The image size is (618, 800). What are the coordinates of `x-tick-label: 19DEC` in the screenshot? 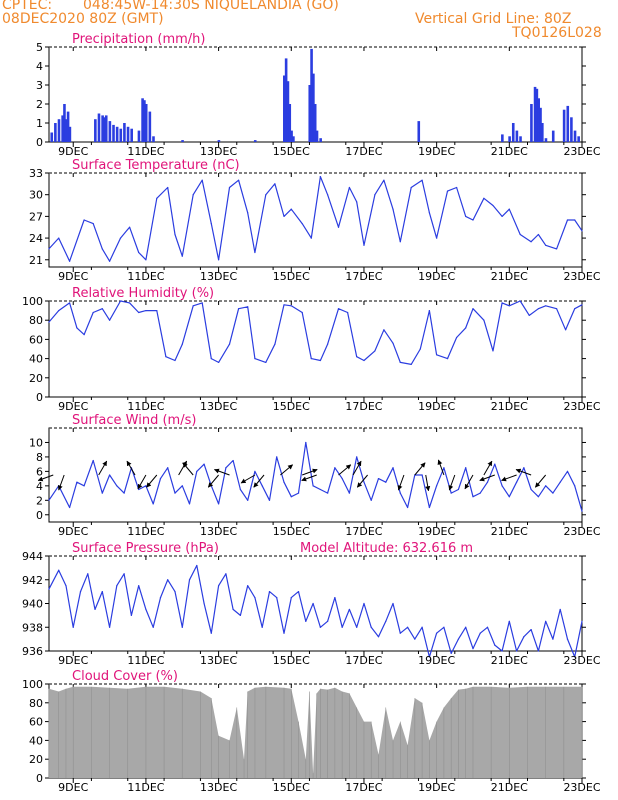 It's located at (436, 787).